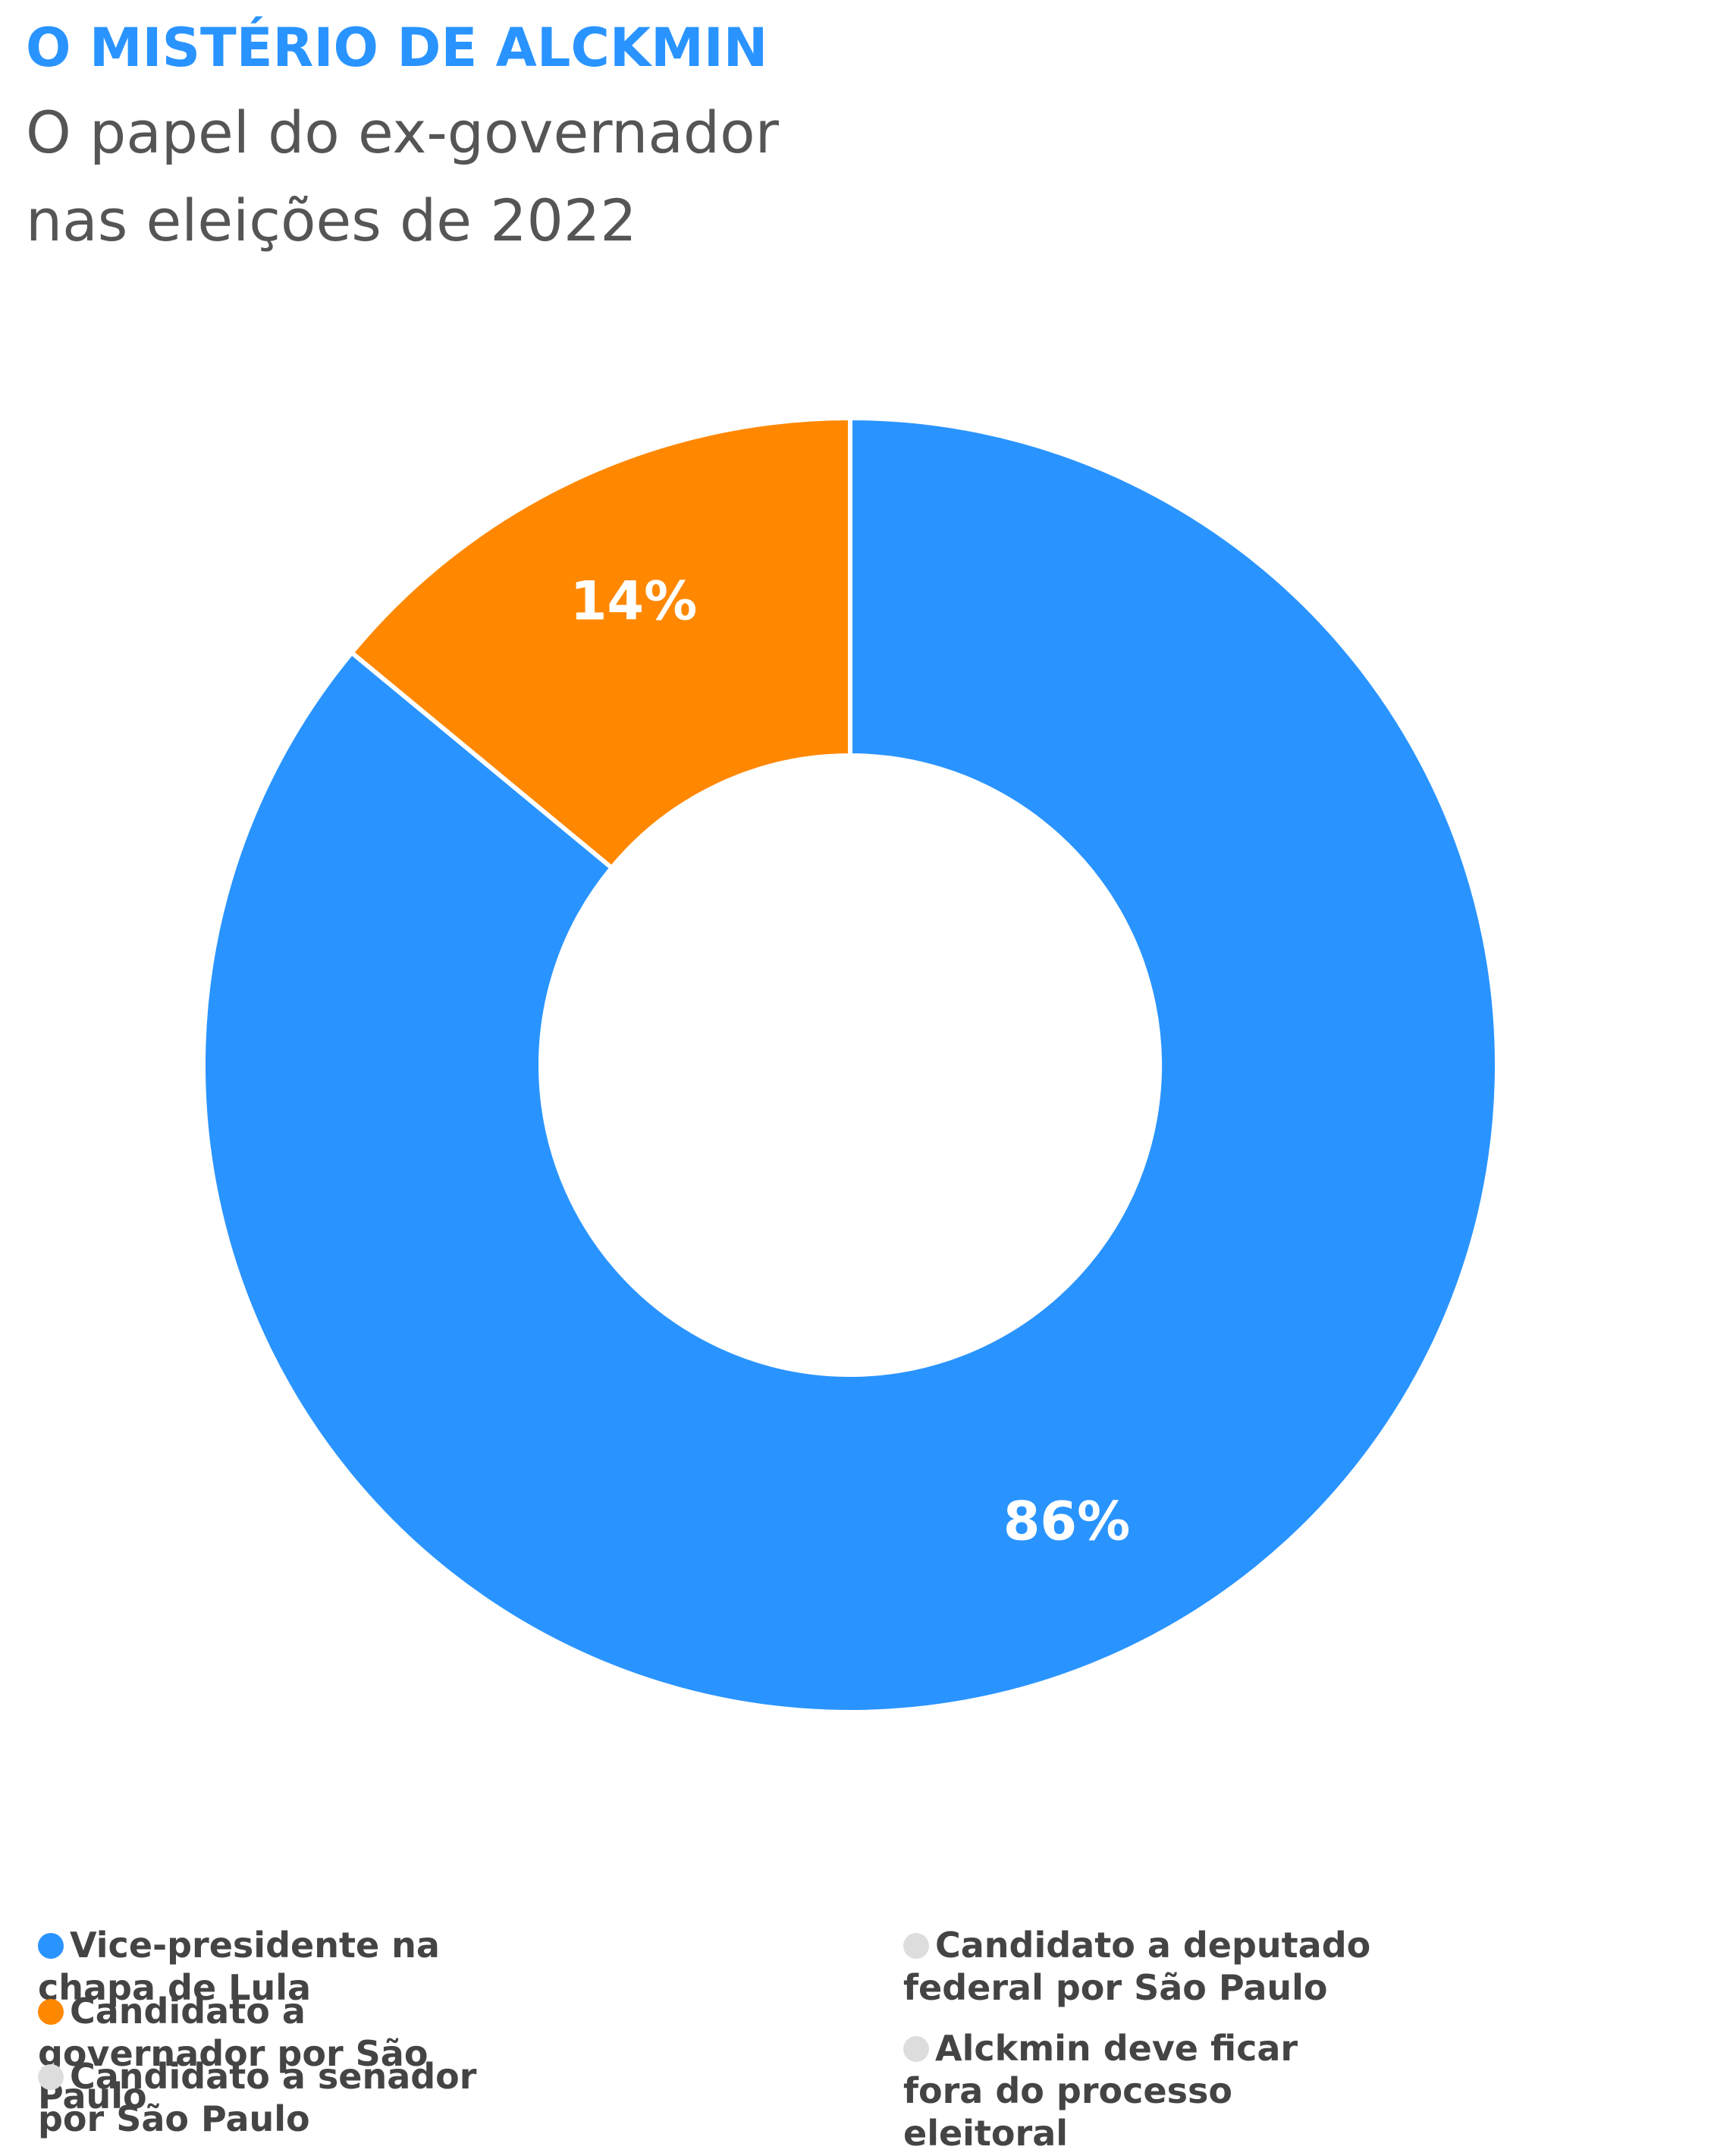 This screenshot has height=2156, width=1736. What do you see at coordinates (1067, 1522) in the screenshot?
I see `data-label: 86%` at bounding box center [1067, 1522].